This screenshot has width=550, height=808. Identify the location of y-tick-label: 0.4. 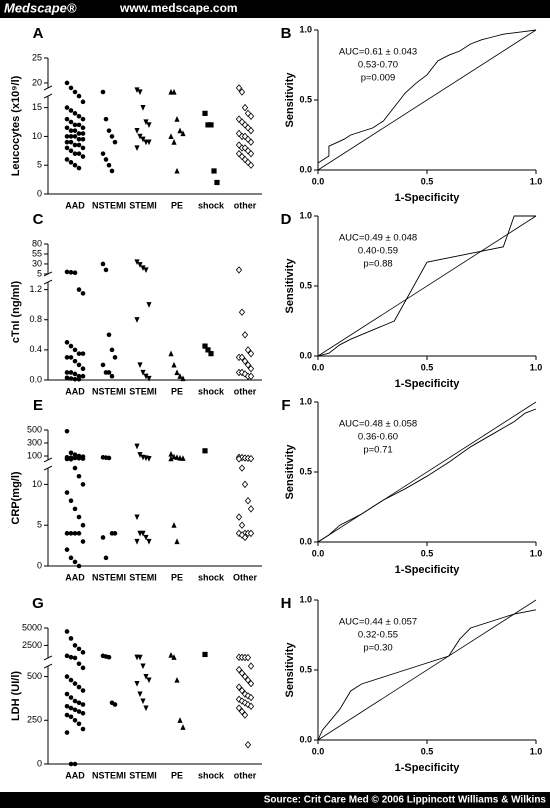
(35, 349).